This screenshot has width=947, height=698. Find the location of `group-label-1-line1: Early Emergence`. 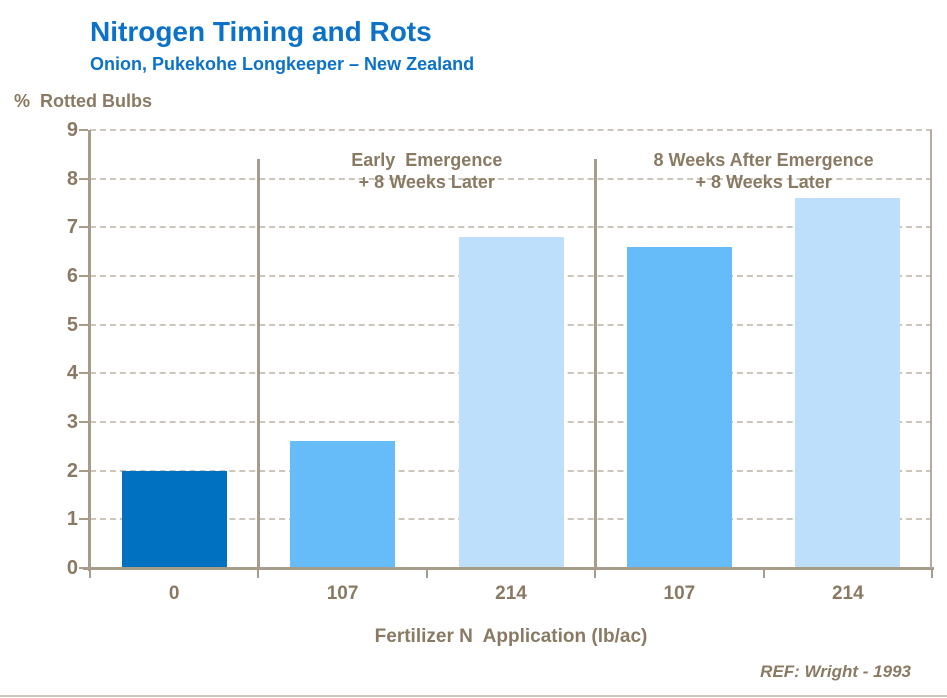

group-label-1-line1: Early Emergence is located at coordinates (427, 160).